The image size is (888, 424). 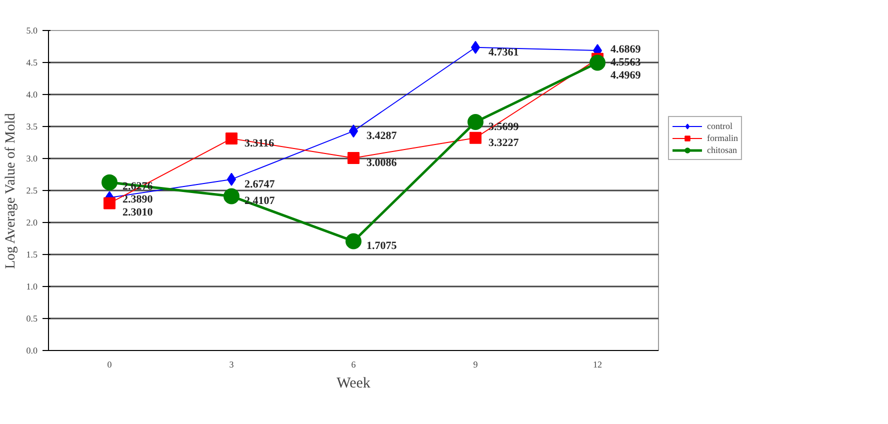 What do you see at coordinates (626, 75) in the screenshot?
I see `data-label: 4.4969` at bounding box center [626, 75].